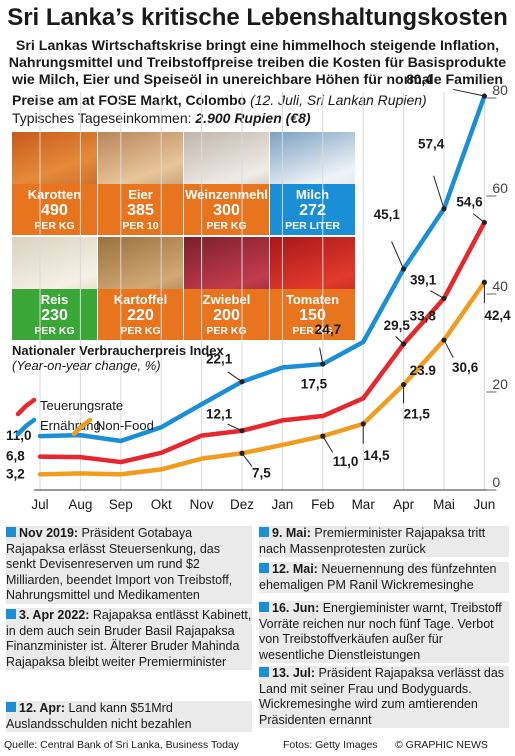 The image size is (515, 756). What do you see at coordinates (423, 279) in the screenshot?
I see `data-label: 39,1` at bounding box center [423, 279].